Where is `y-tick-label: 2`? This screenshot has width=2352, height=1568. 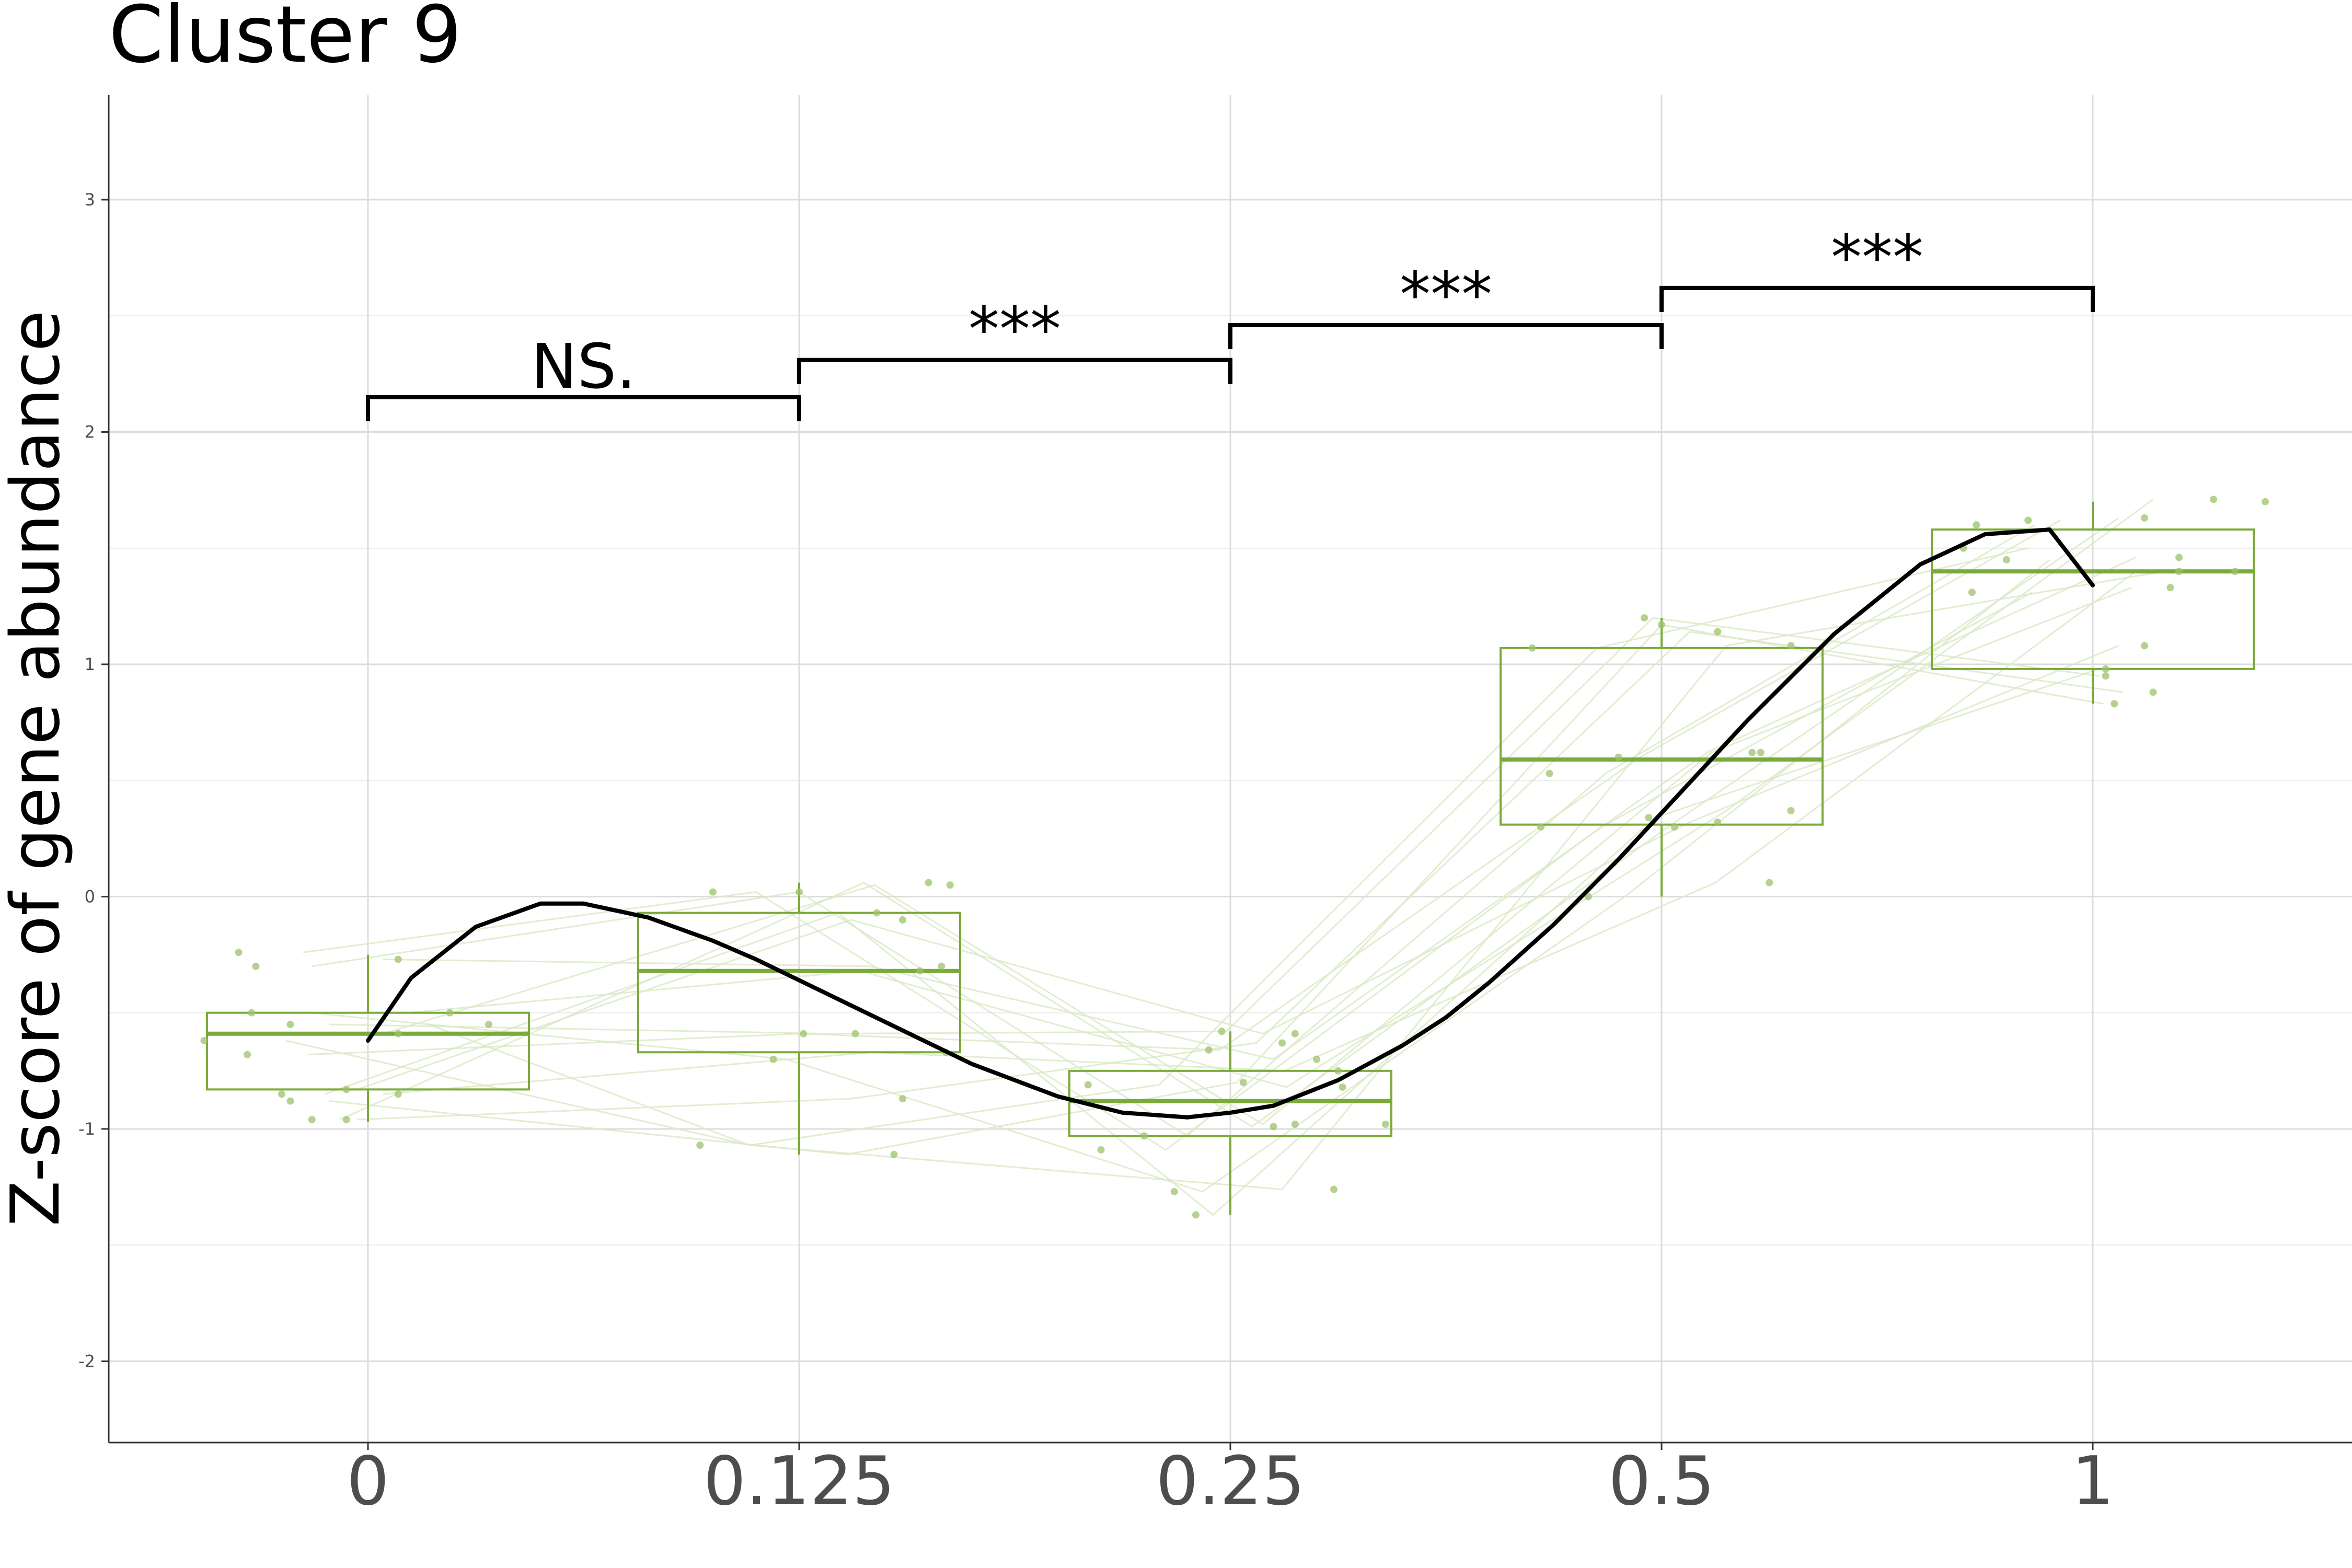
y-tick-label: 2 is located at coordinates (90, 432).